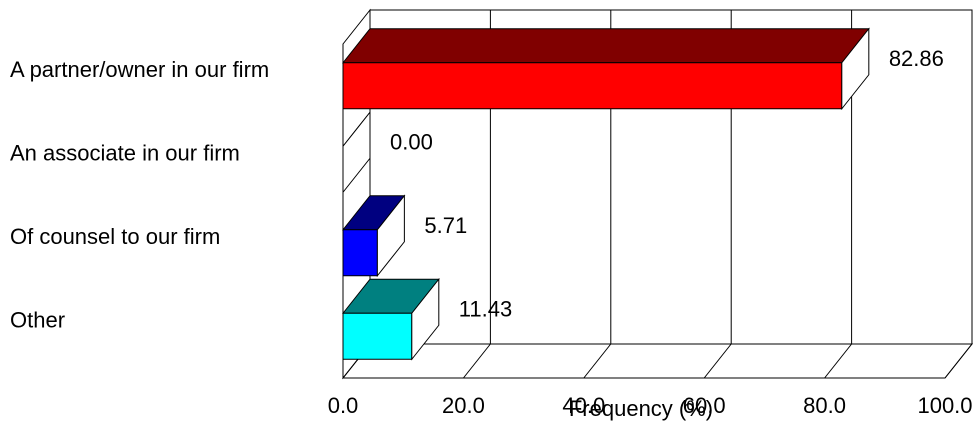 The width and height of the screenshot is (977, 434). What do you see at coordinates (485, 308) in the screenshot?
I see `value-label: 11.43` at bounding box center [485, 308].